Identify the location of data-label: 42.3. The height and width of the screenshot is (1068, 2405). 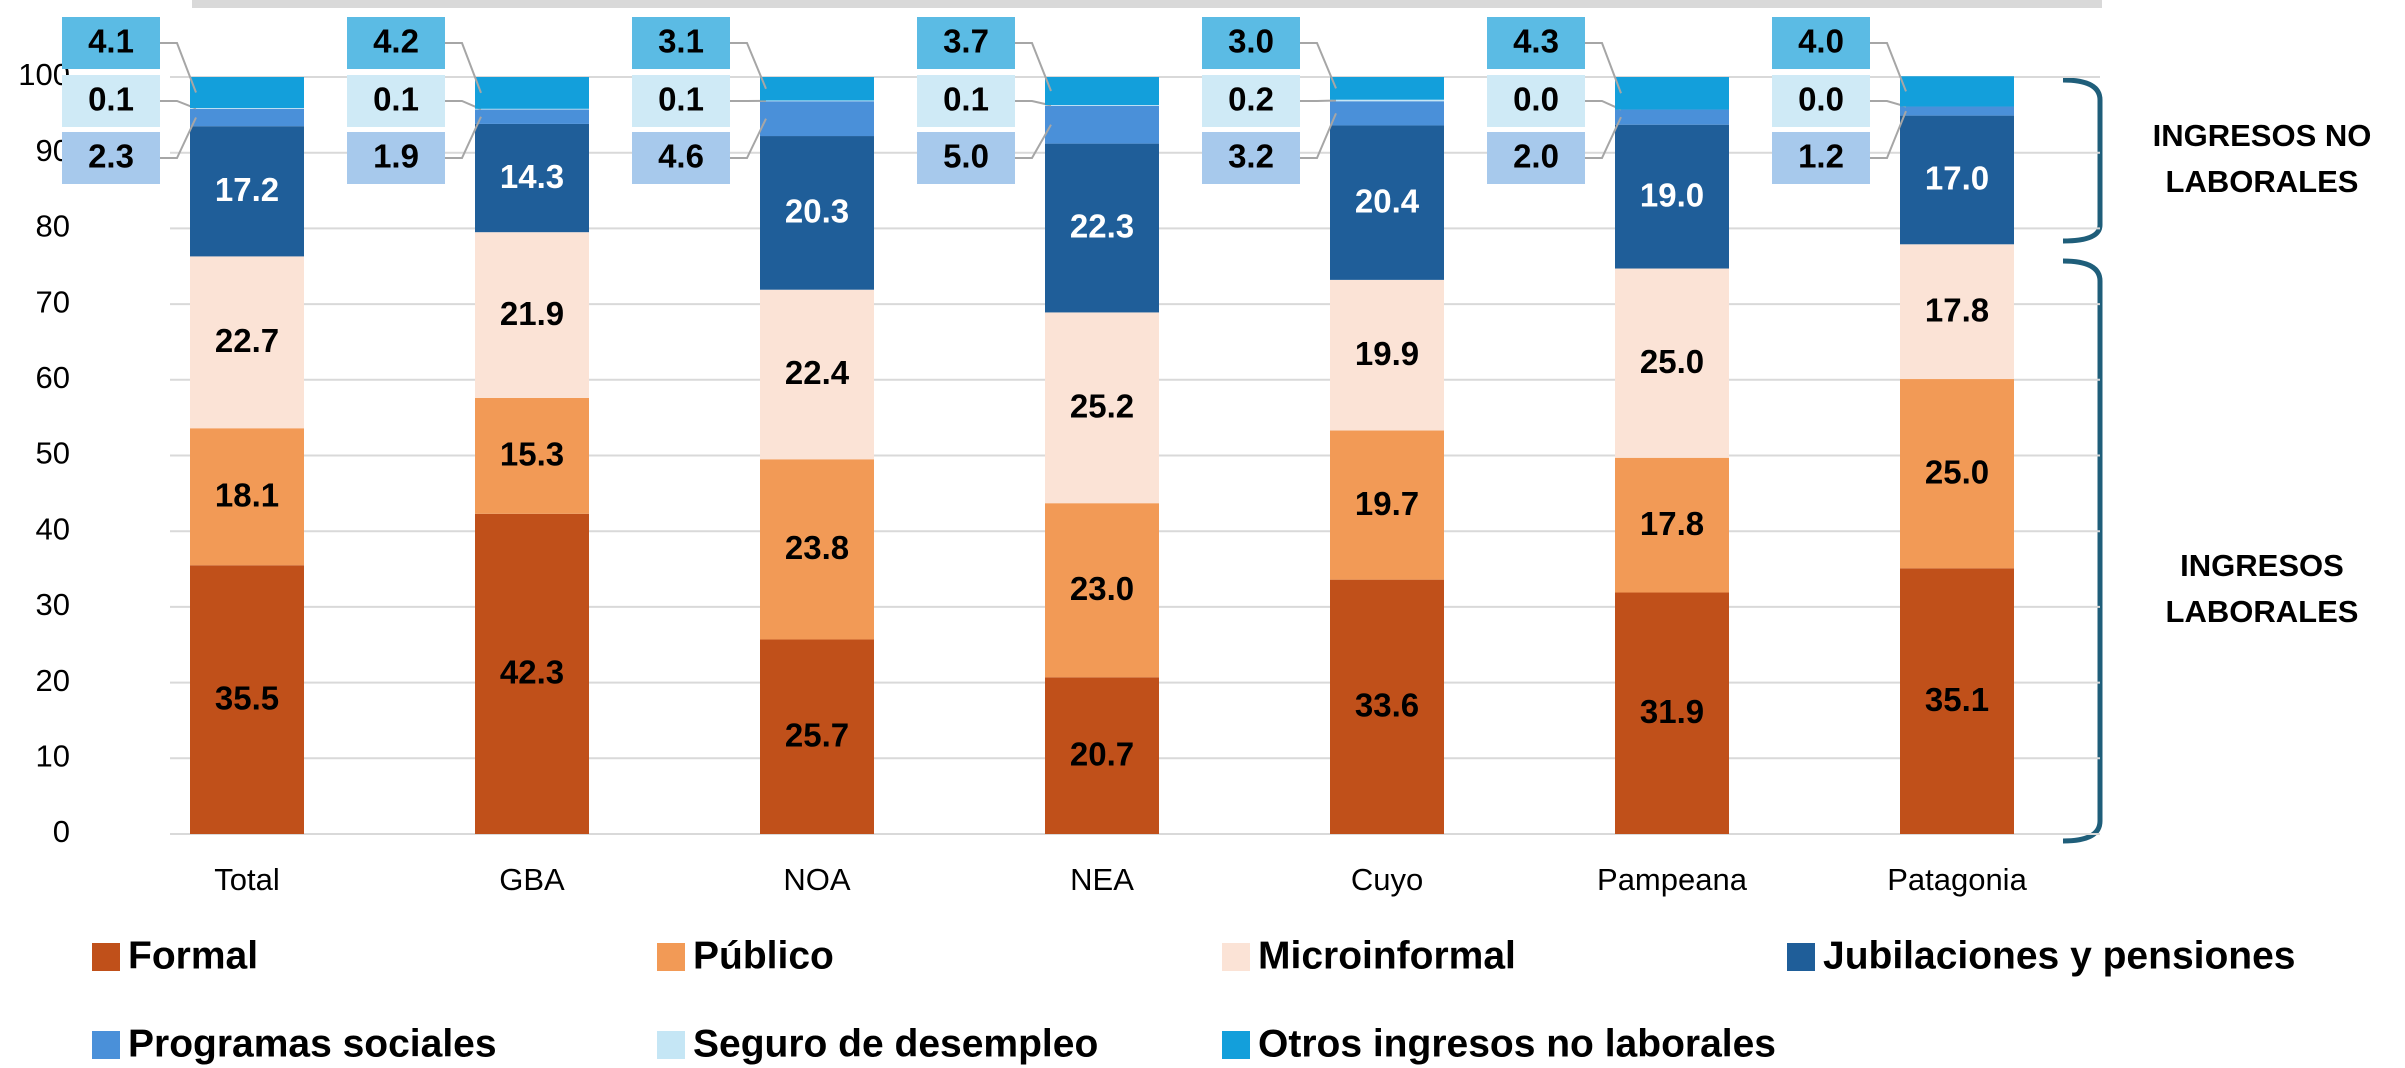
(532, 672).